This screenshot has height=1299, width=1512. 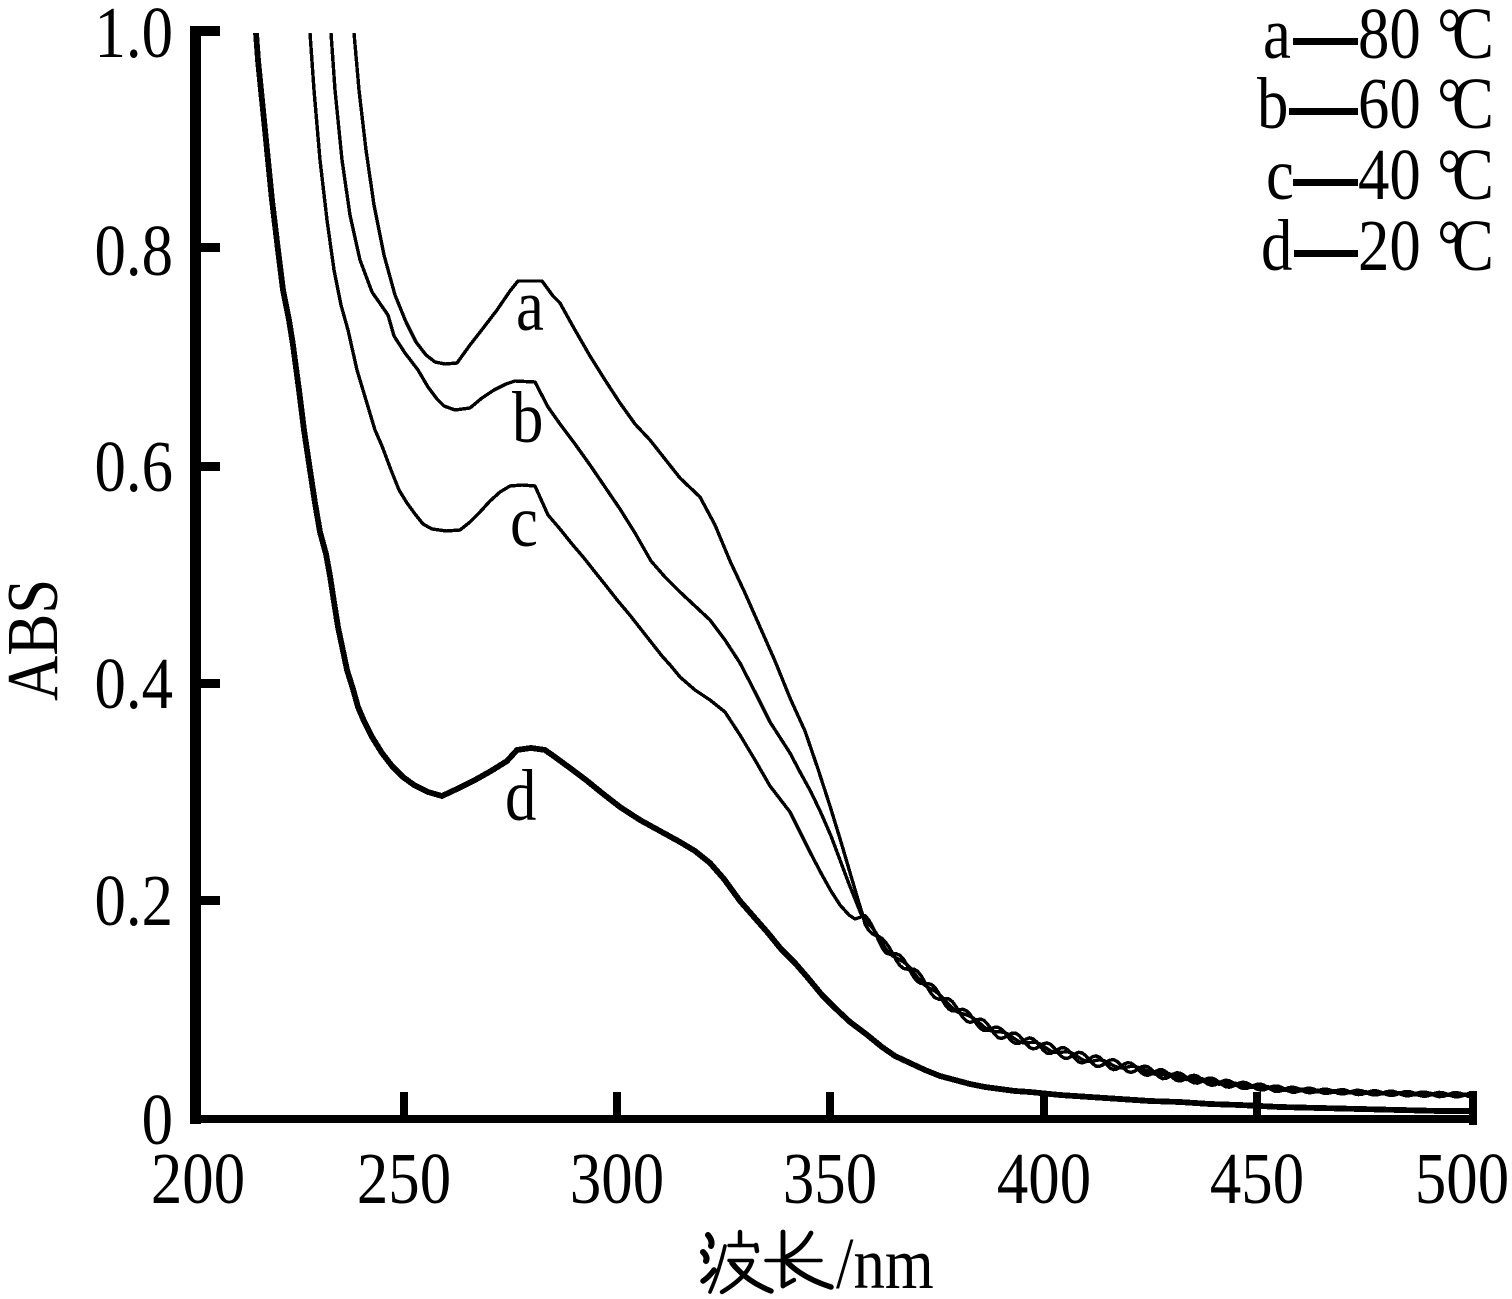 I want to click on svg-text: 80, so click(x=1389, y=37).